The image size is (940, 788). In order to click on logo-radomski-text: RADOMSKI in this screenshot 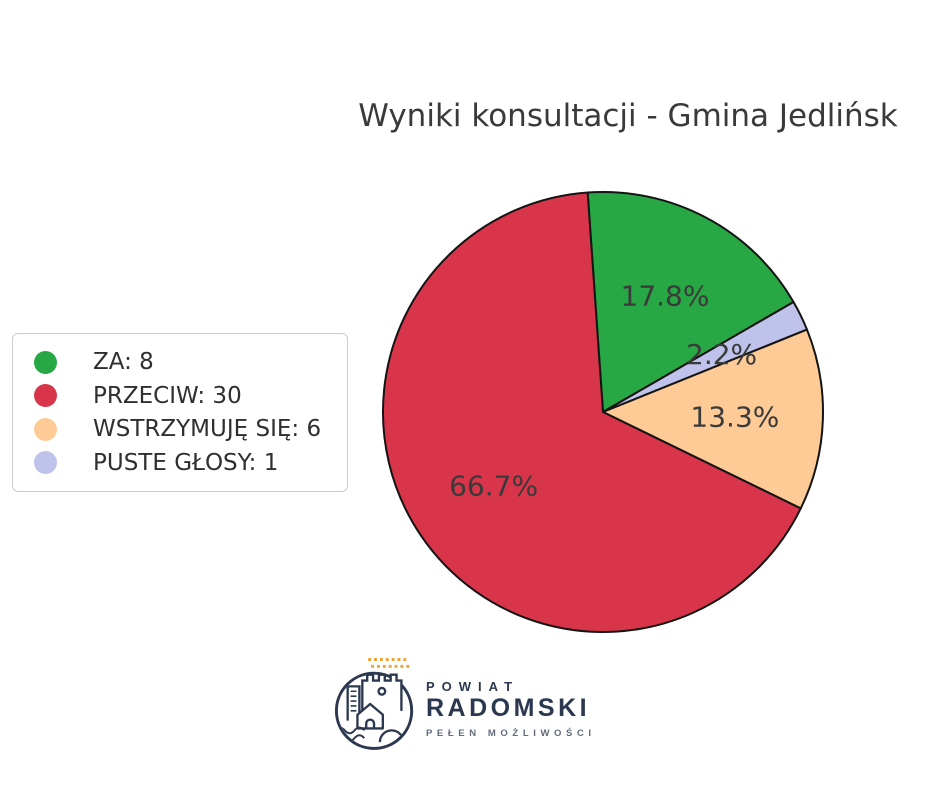, I will do `click(508, 708)`.